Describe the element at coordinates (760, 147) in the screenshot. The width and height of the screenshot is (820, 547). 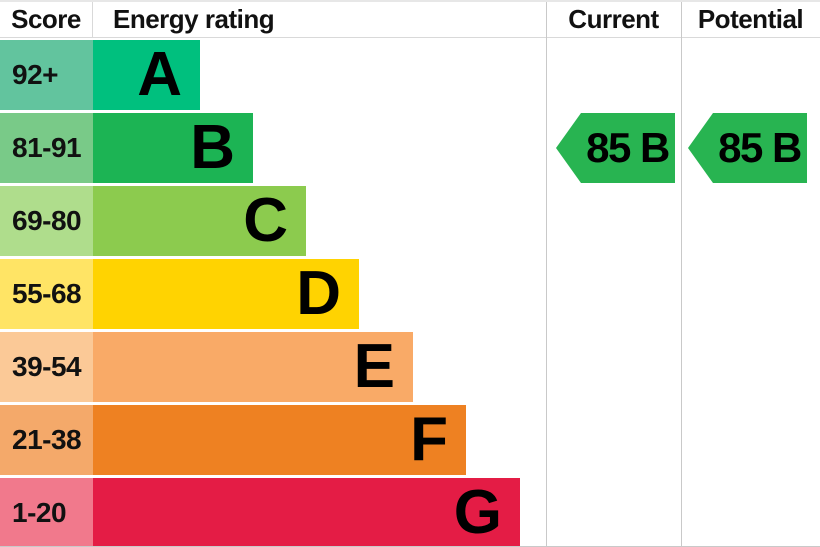
I see `potential-rating-value: 85 B` at that location.